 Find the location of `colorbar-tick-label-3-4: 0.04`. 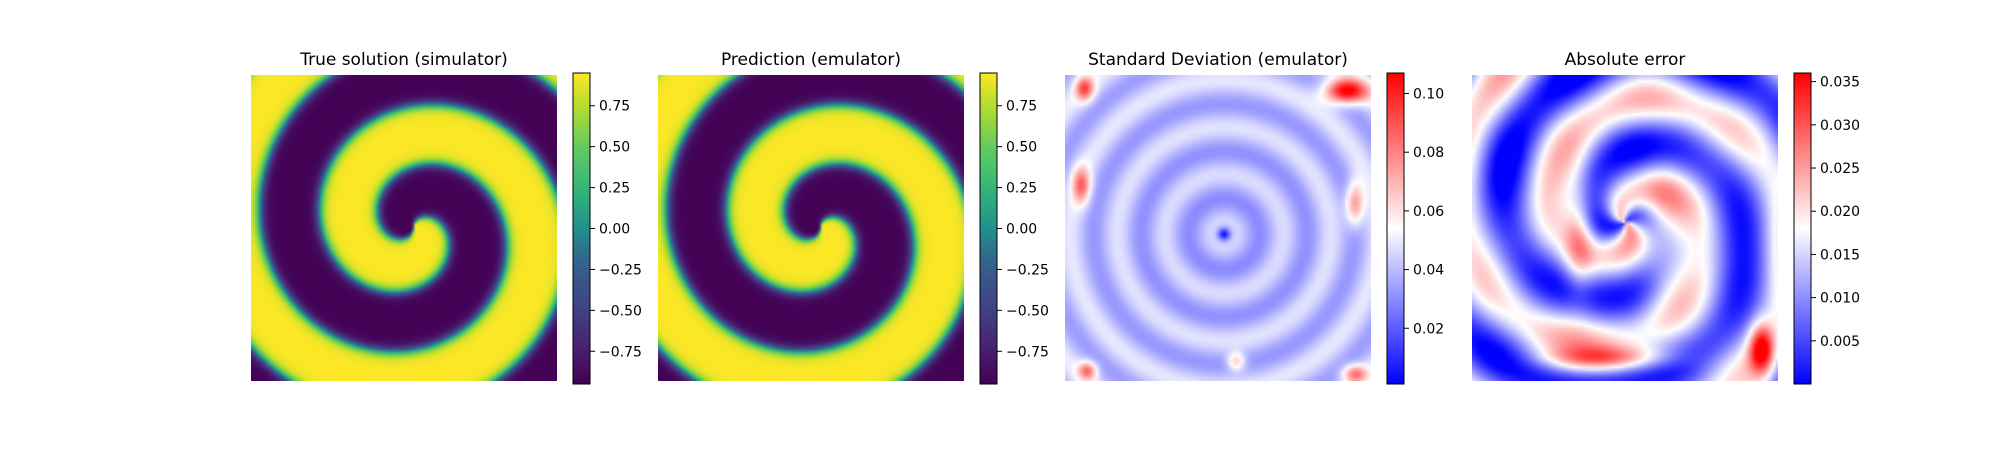

colorbar-tick-label-3-4: 0.04 is located at coordinates (1428, 271).